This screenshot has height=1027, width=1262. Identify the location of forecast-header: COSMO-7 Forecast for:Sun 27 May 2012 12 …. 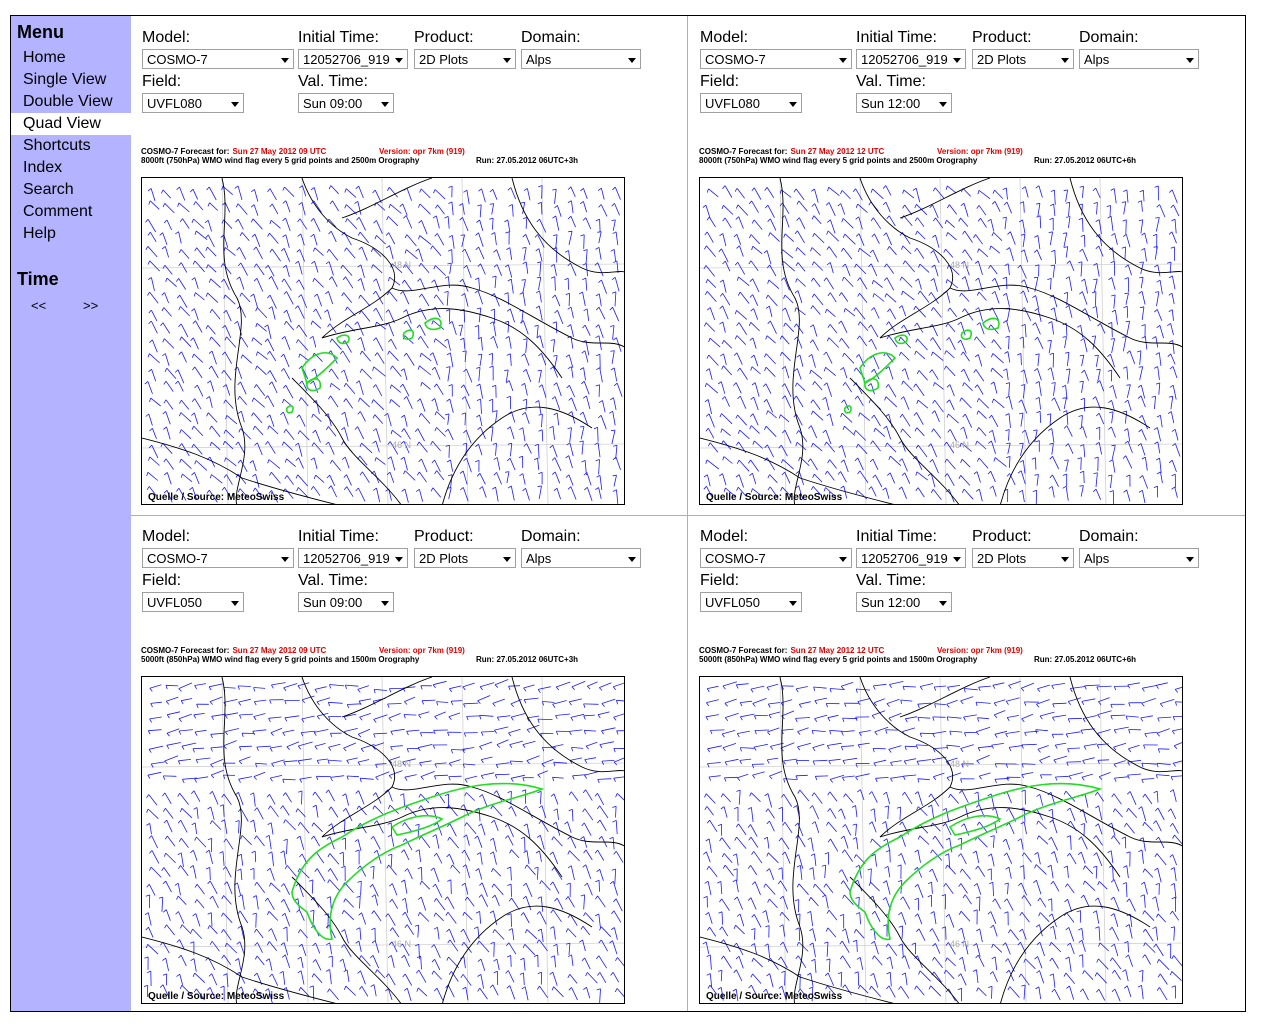
(791, 650).